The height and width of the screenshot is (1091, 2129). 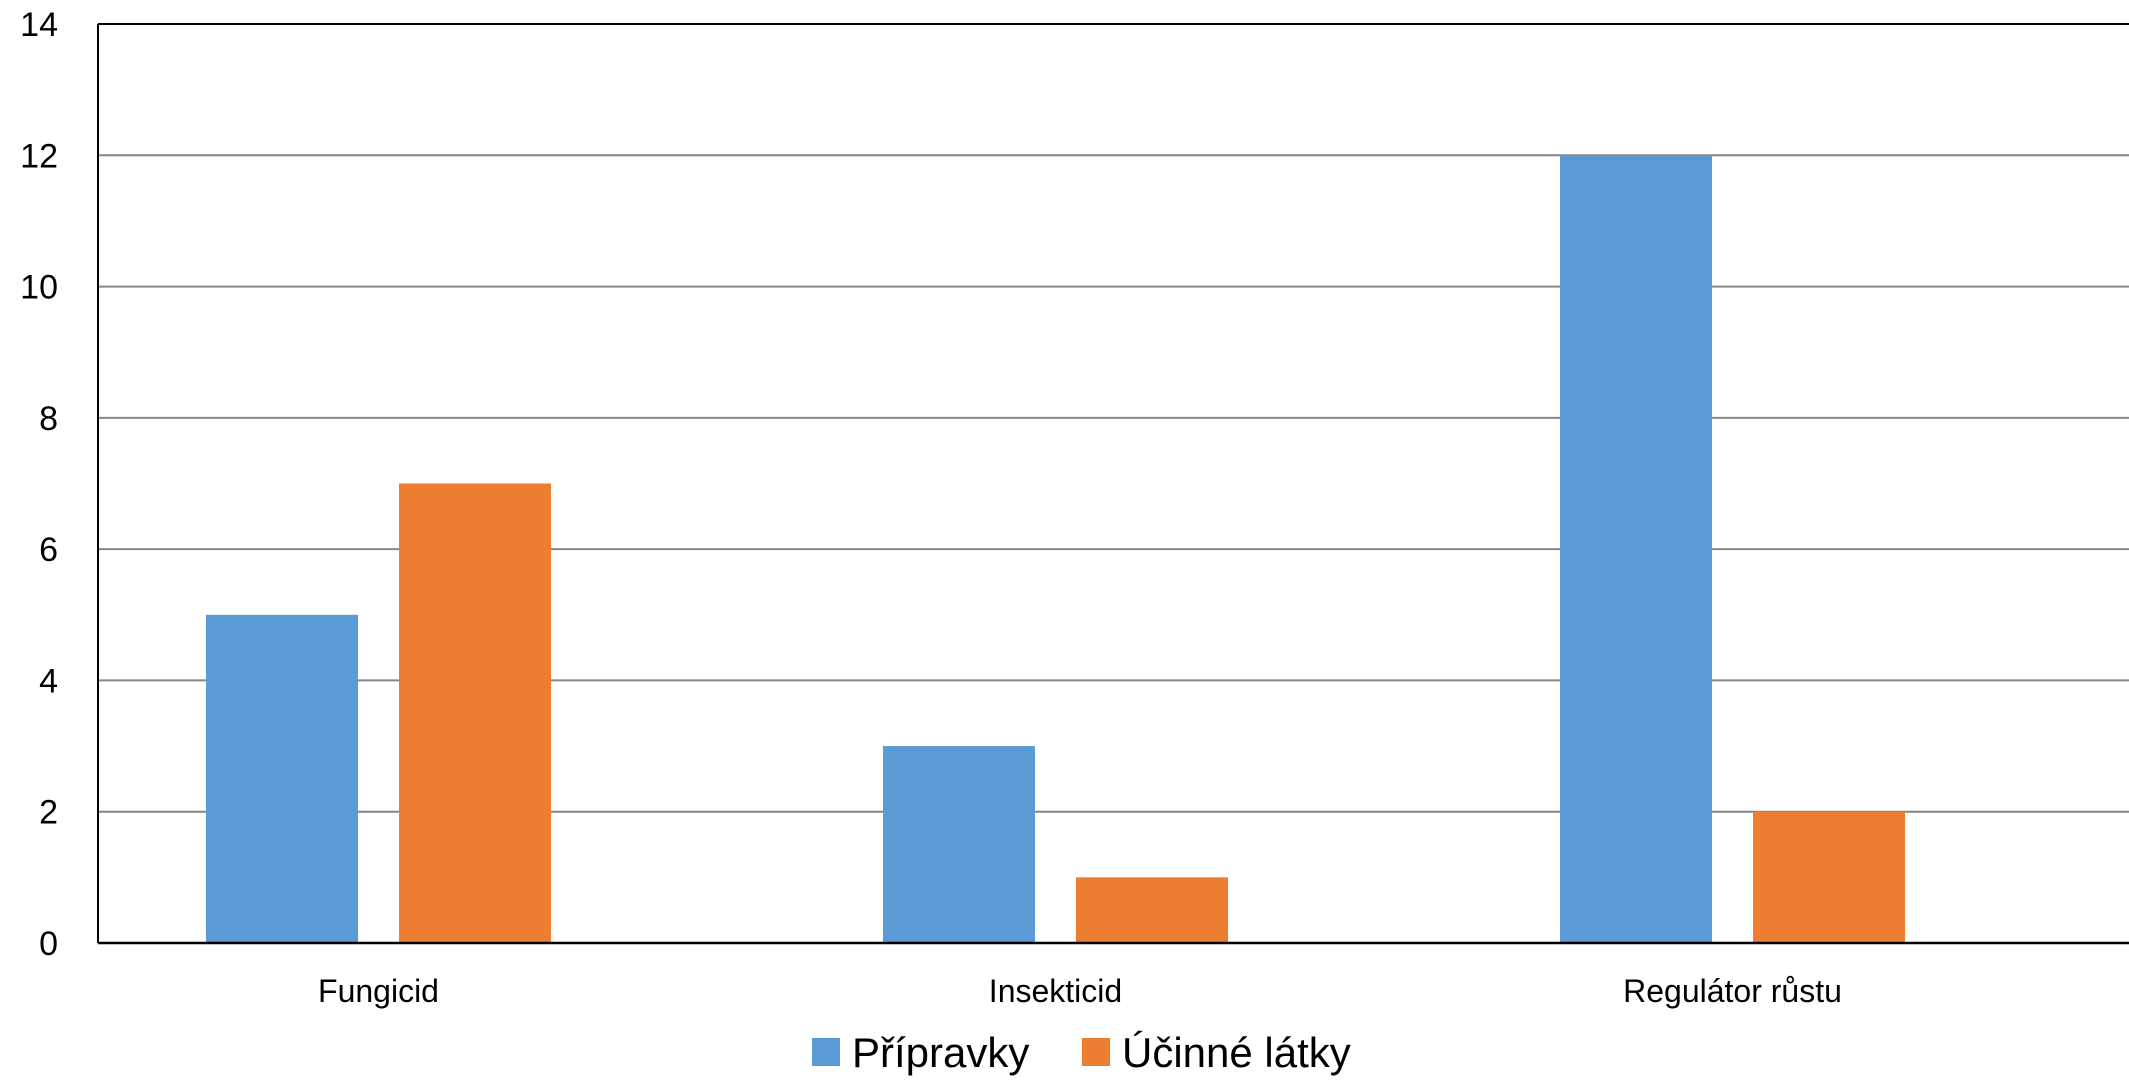 I want to click on y-axis-tick-labels: 0 2 4 6 8 10 12 14, so click(x=39, y=484).